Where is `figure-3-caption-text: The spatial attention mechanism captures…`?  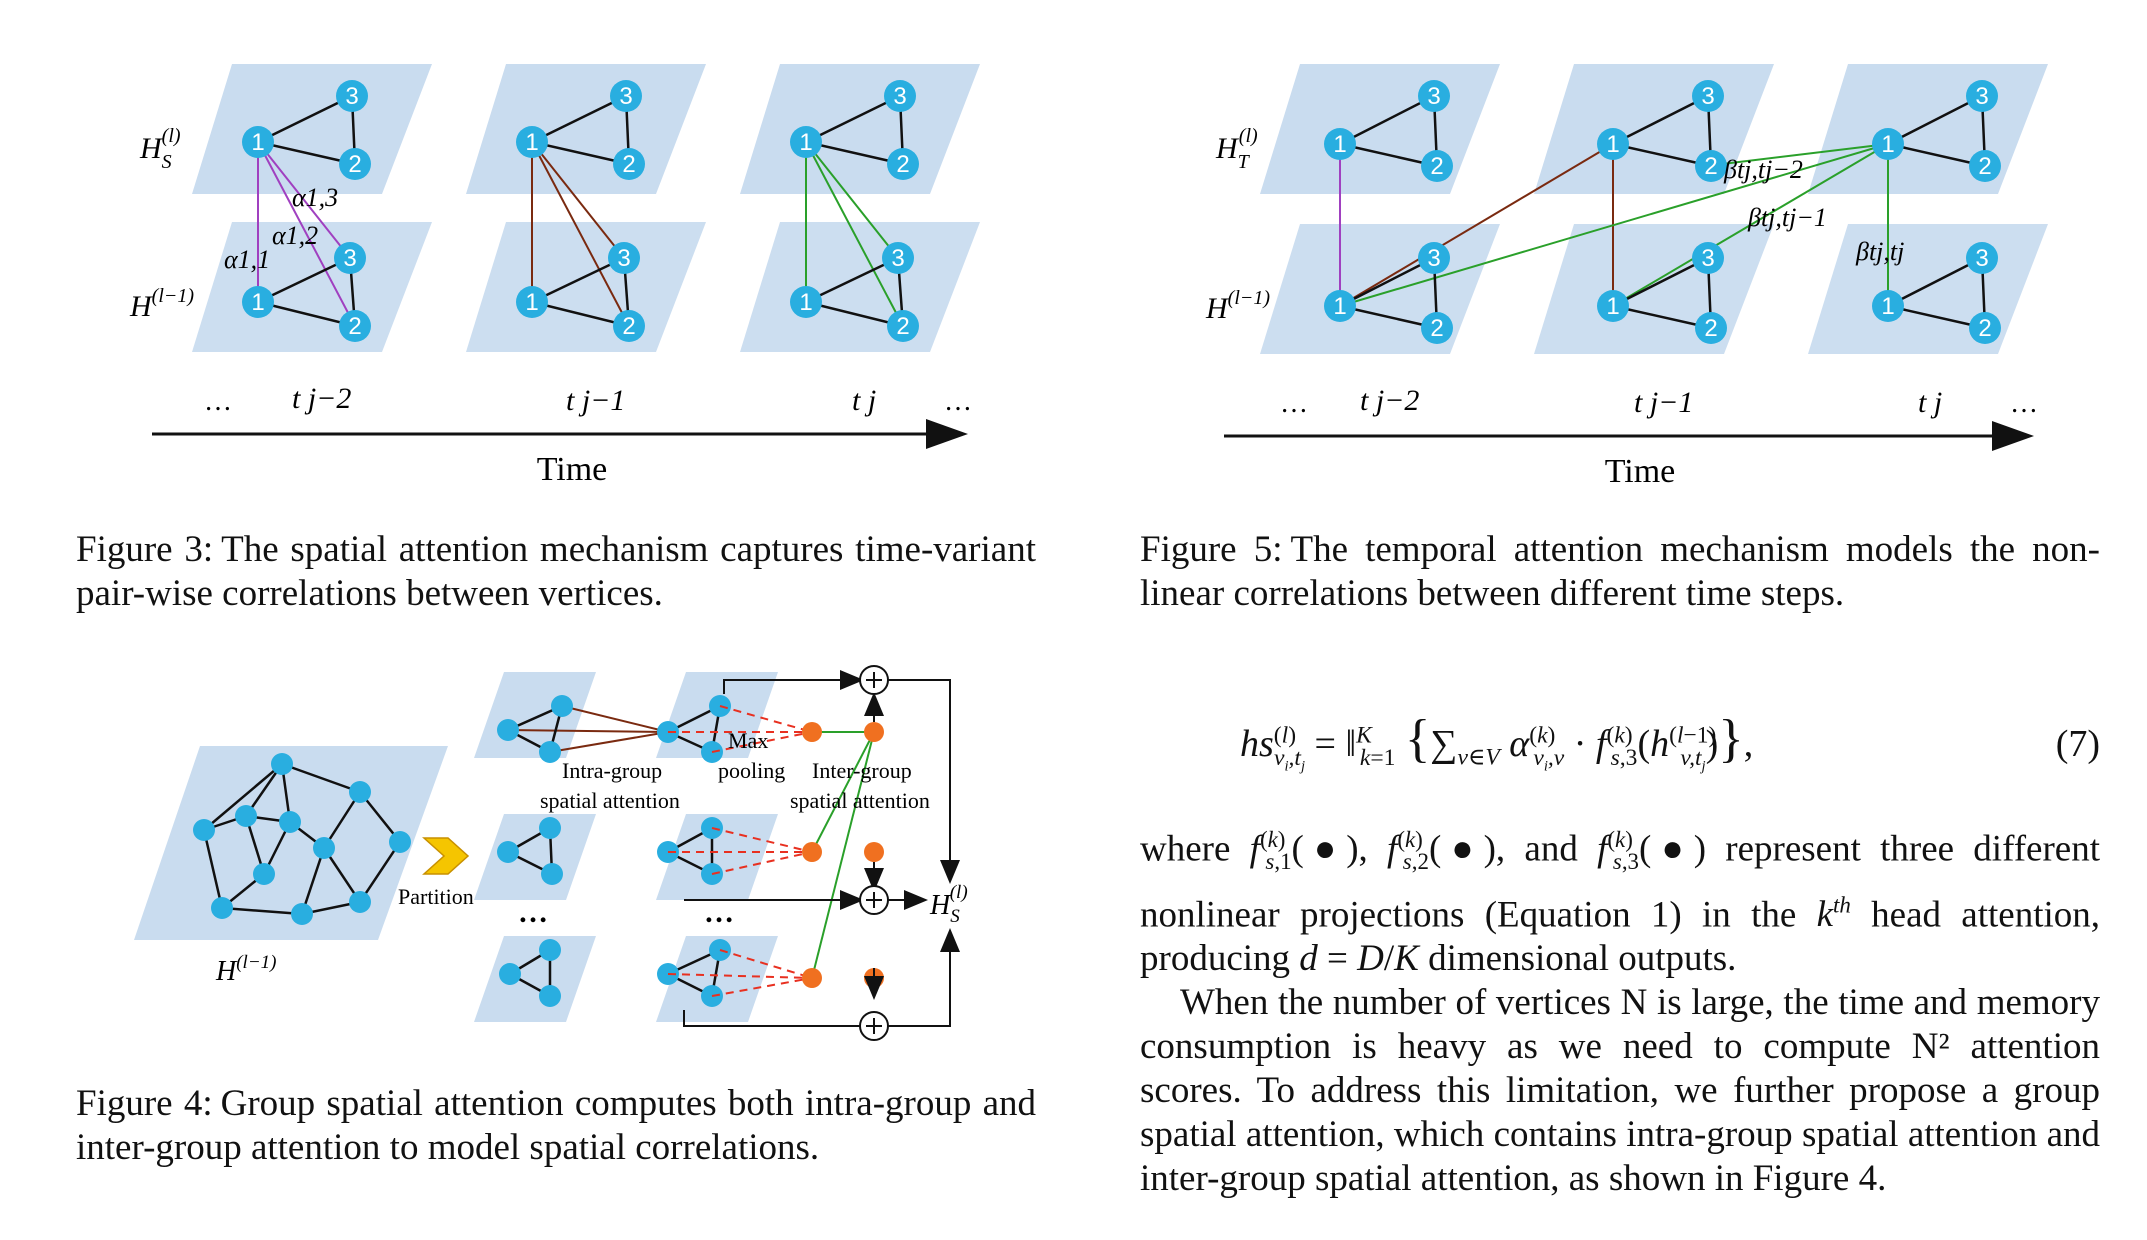
figure-3-caption-text: The spatial attention mechanism captures… is located at coordinates (556, 571).